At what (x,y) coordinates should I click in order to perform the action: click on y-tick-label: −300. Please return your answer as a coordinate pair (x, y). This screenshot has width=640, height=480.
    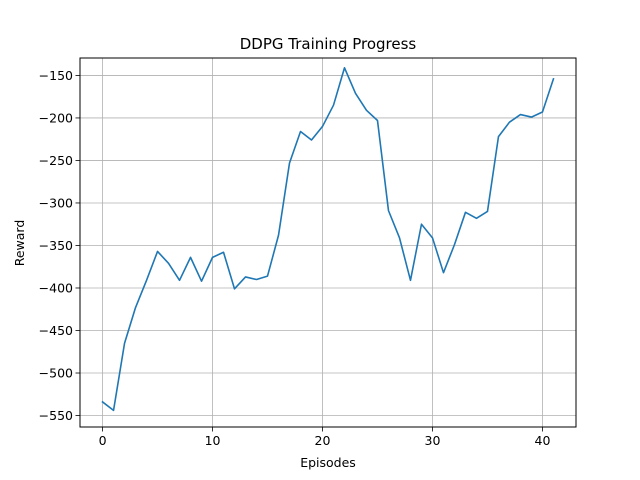
    Looking at the image, I should click on (56, 202).